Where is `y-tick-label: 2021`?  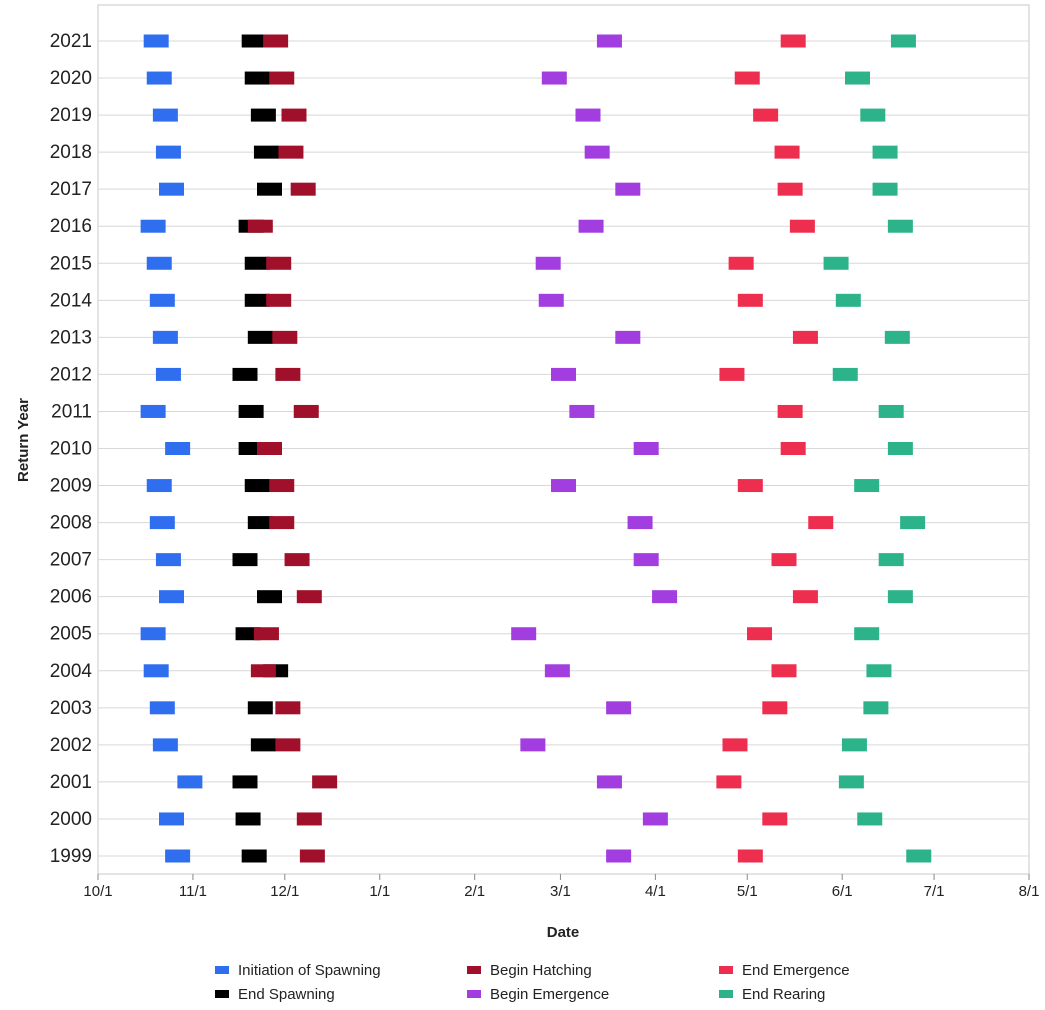 y-tick-label: 2021 is located at coordinates (71, 41).